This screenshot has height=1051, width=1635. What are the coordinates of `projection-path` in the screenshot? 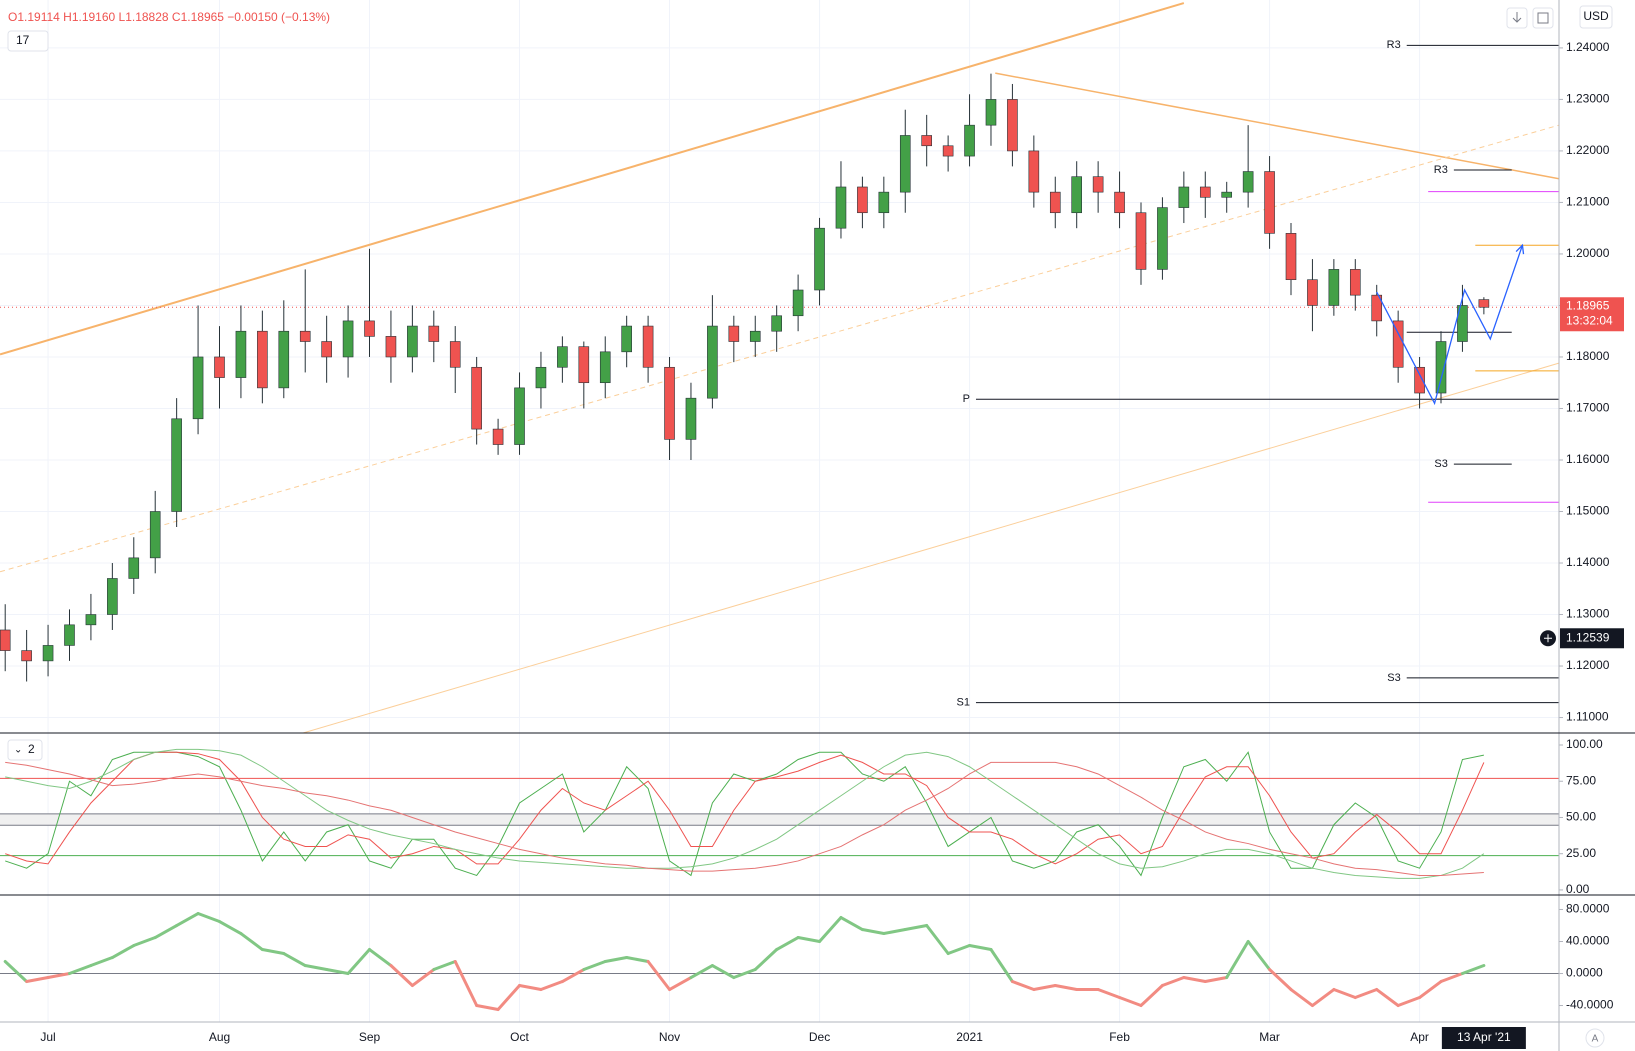 It's located at (1450, 325).